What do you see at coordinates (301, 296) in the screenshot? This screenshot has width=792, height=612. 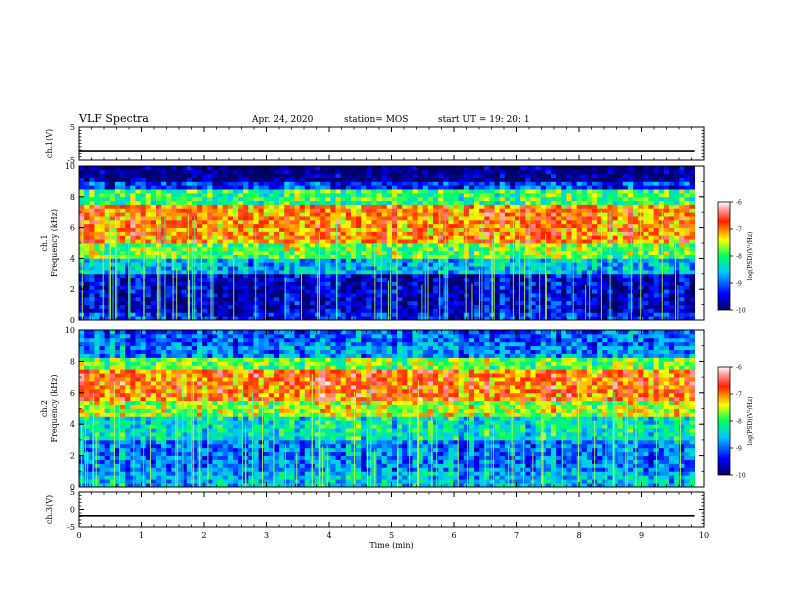 I see `sferic-streak` at bounding box center [301, 296].